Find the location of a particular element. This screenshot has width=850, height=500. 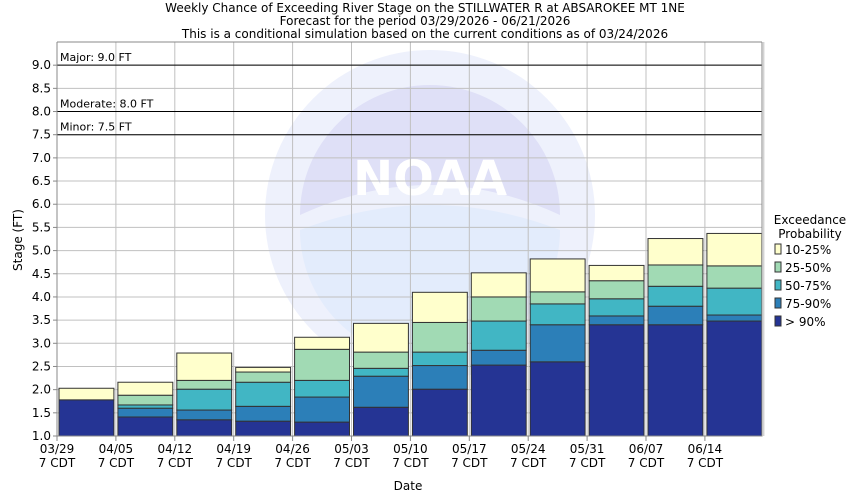

x-tick-label: 05/03 is located at coordinates (351, 449).